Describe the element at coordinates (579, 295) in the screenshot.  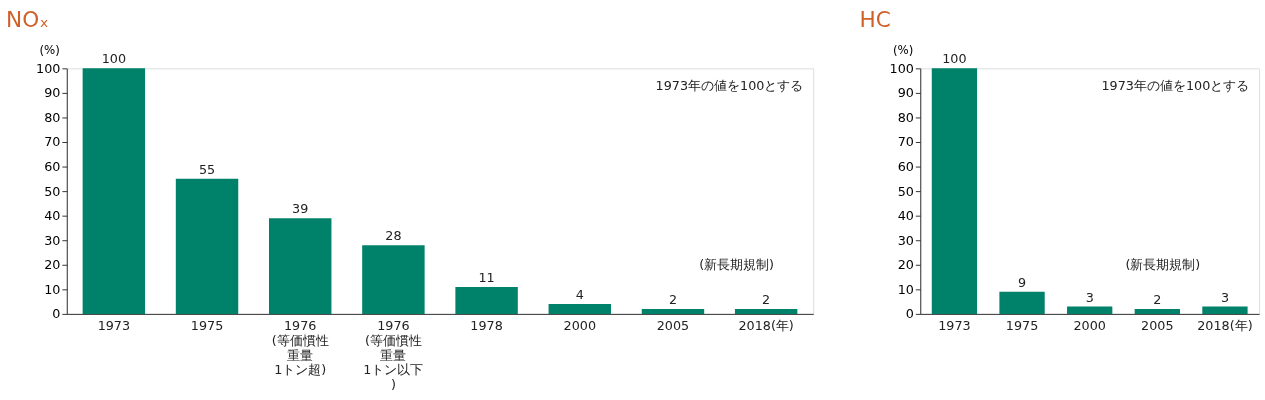
I see `data-label: 4` at that location.